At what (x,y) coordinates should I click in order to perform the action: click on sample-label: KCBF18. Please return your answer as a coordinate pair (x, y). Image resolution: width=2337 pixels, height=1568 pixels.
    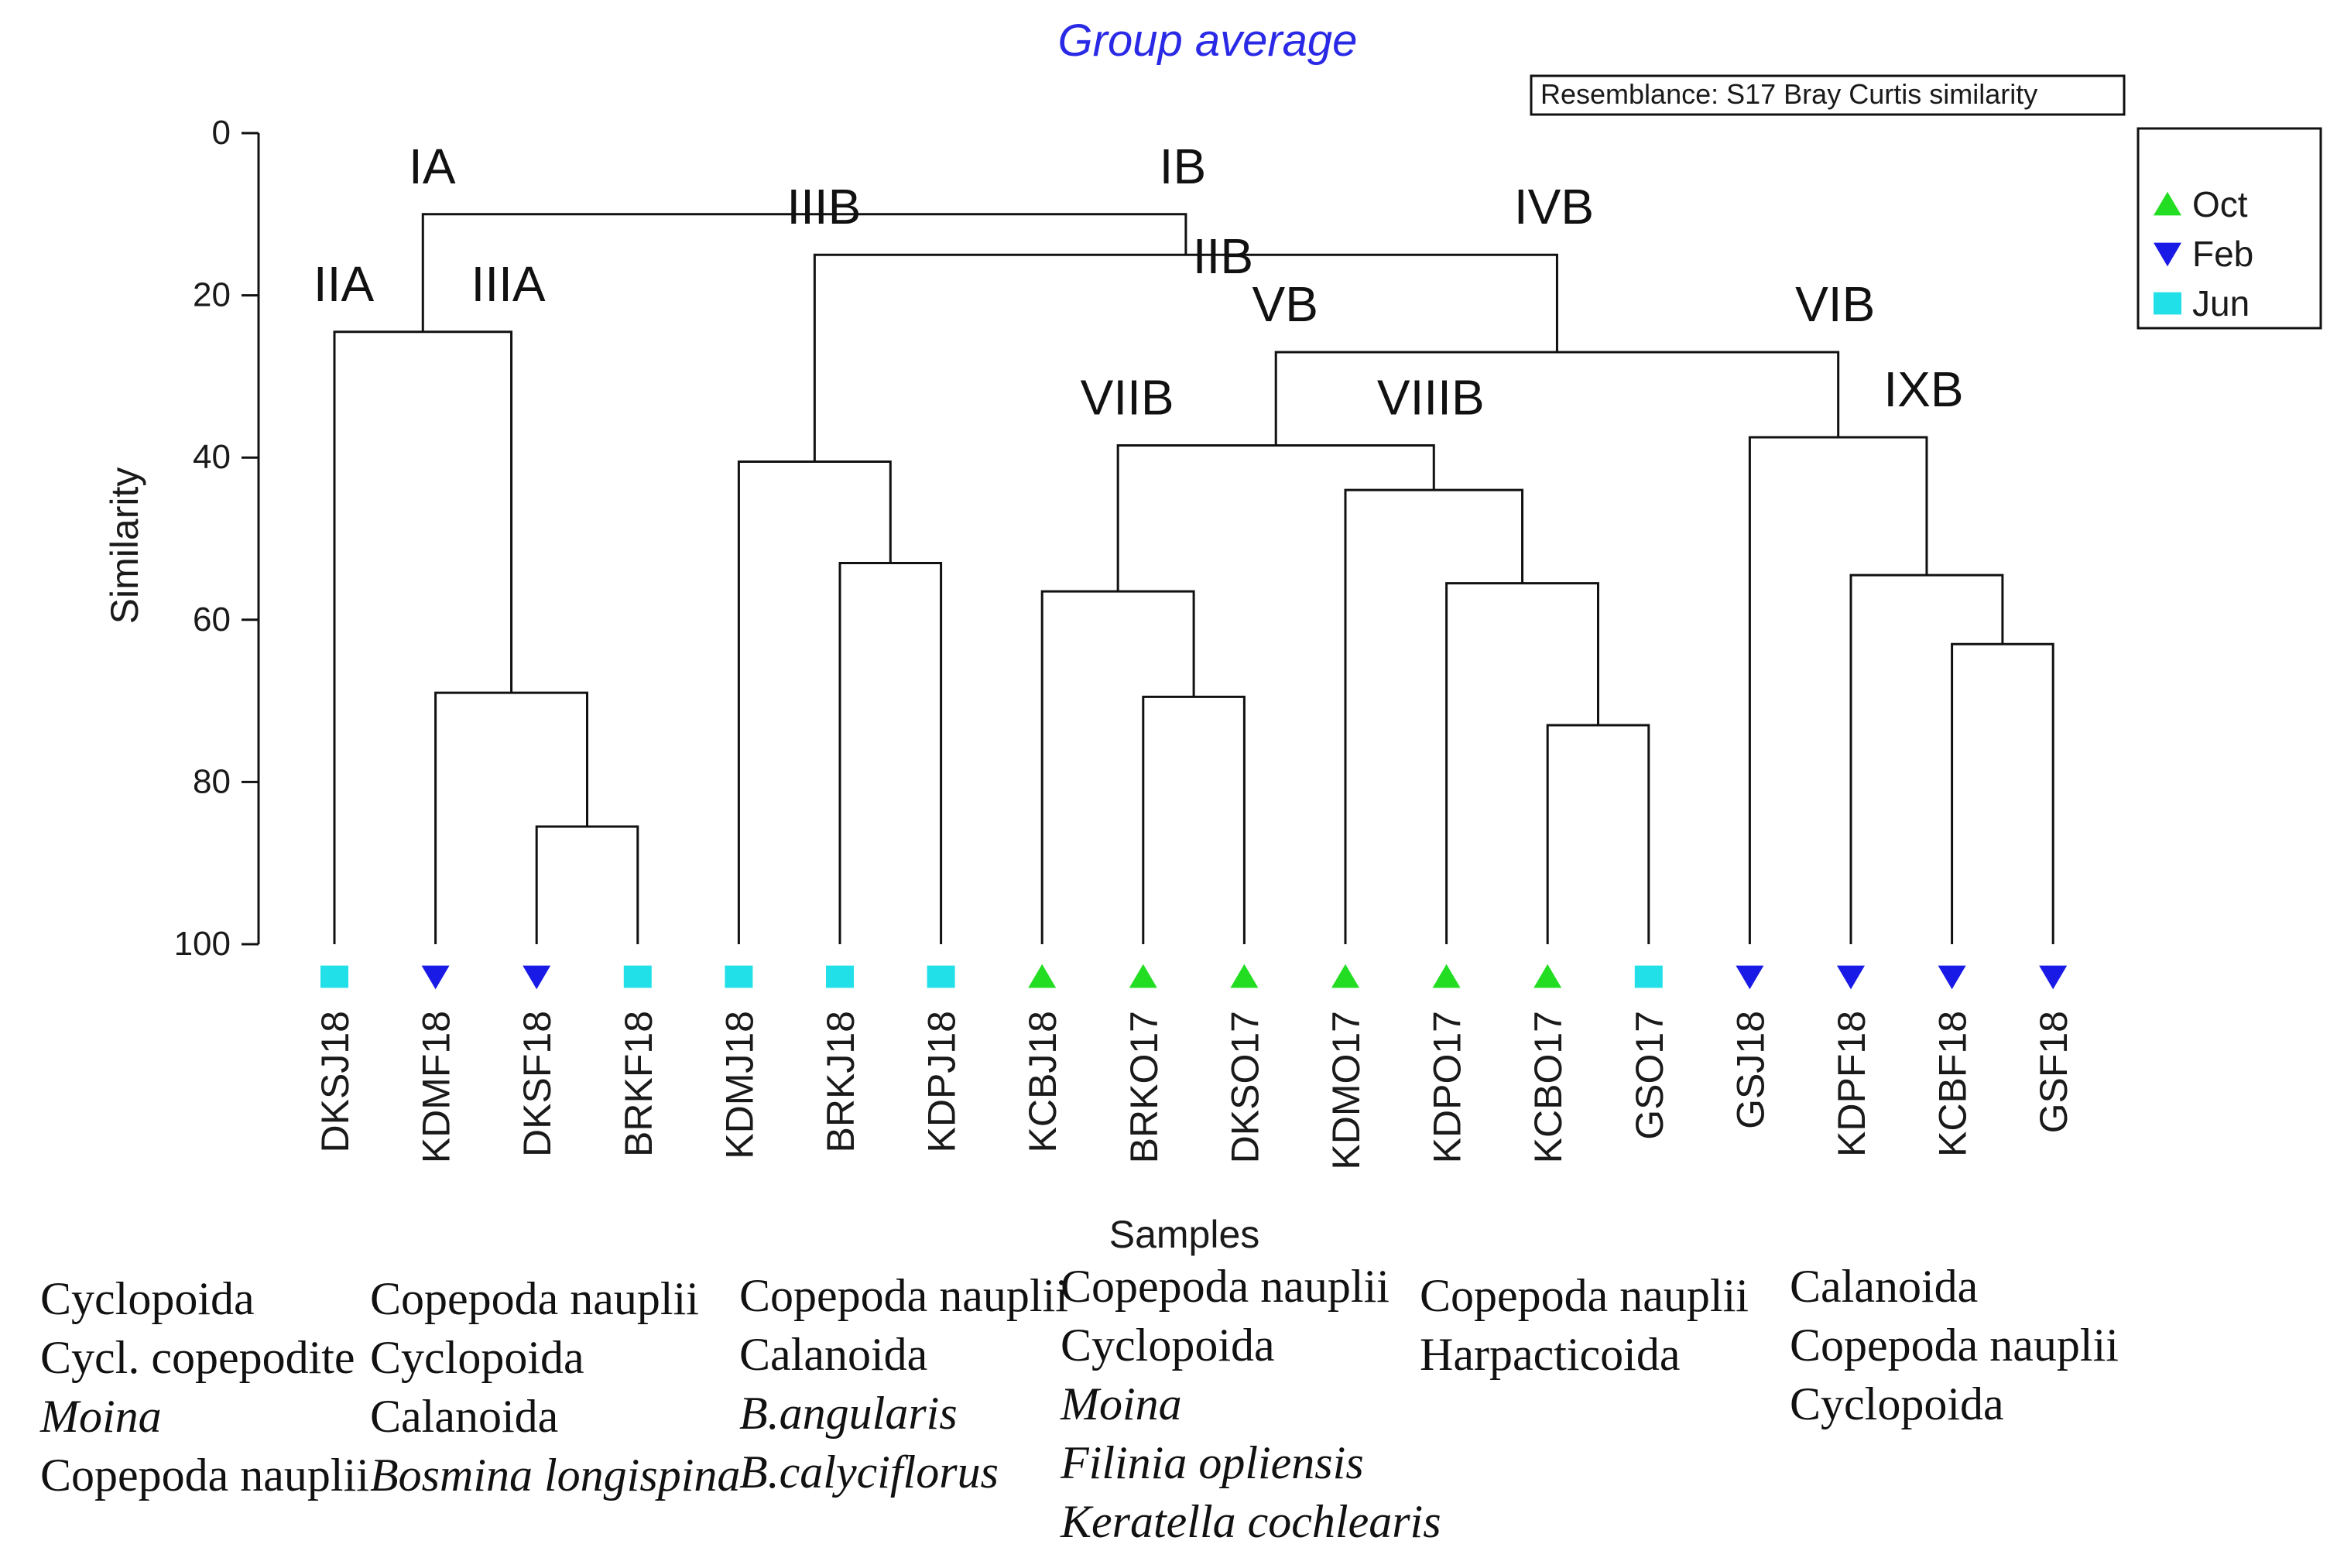
    Looking at the image, I should click on (1953, 1084).